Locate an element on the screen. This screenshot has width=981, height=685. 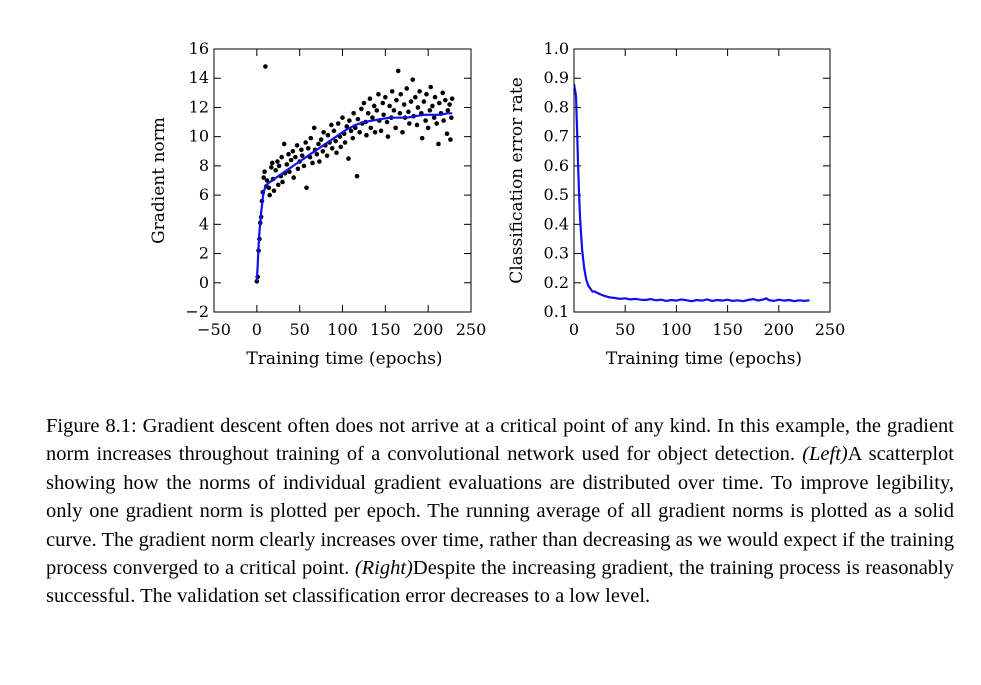
left-x-axis-title: Training time (epochs) is located at coordinates (344, 359).